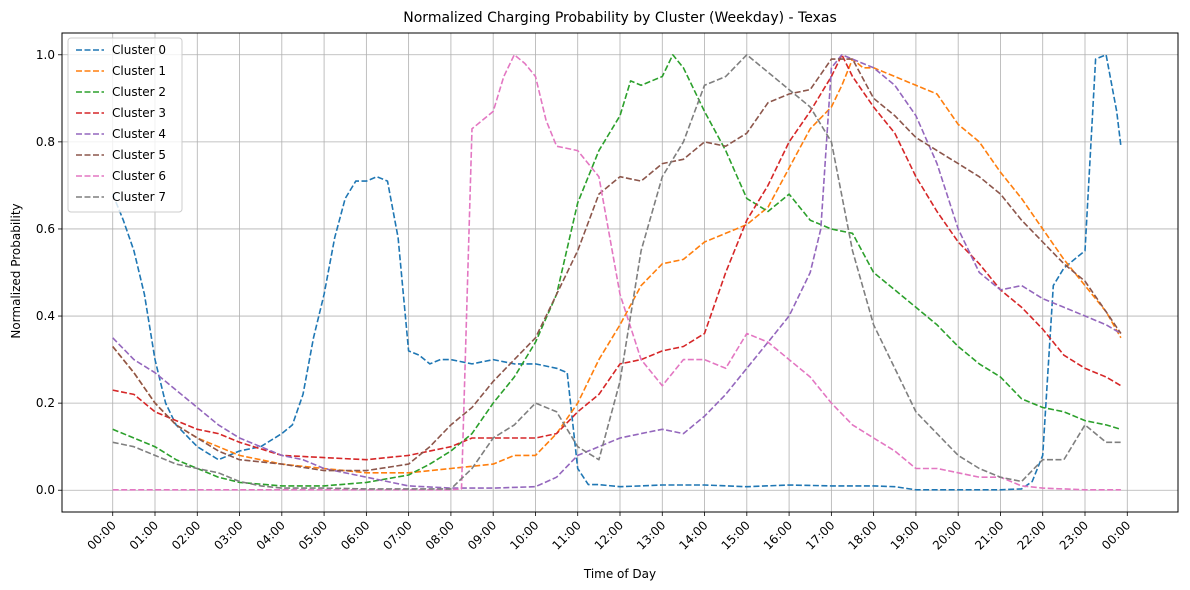 The image size is (1190, 590). What do you see at coordinates (139, 197) in the screenshot?
I see `legend-entry-label: Cluster 7` at bounding box center [139, 197].